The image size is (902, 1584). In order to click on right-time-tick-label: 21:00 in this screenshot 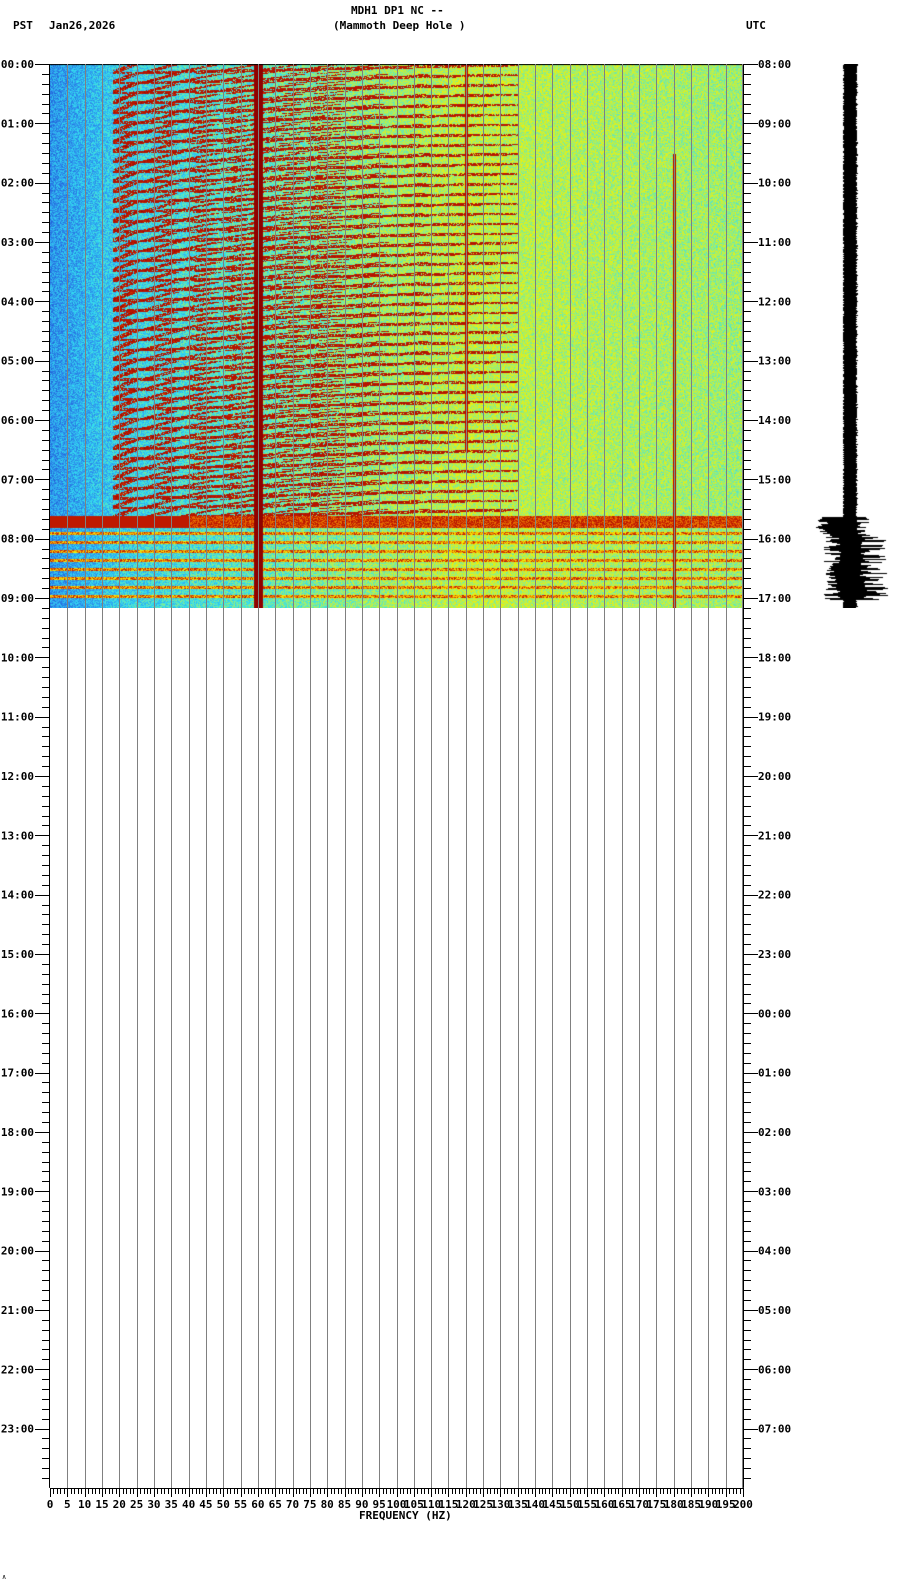, I will do `click(774, 835)`.